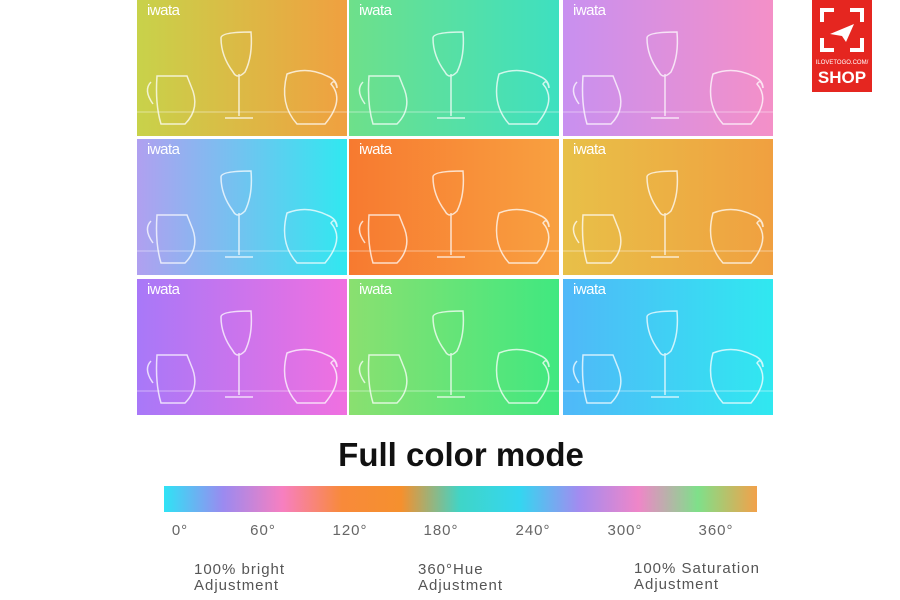  Describe the element at coordinates (461, 454) in the screenshot. I see `title: Full color mode` at that location.